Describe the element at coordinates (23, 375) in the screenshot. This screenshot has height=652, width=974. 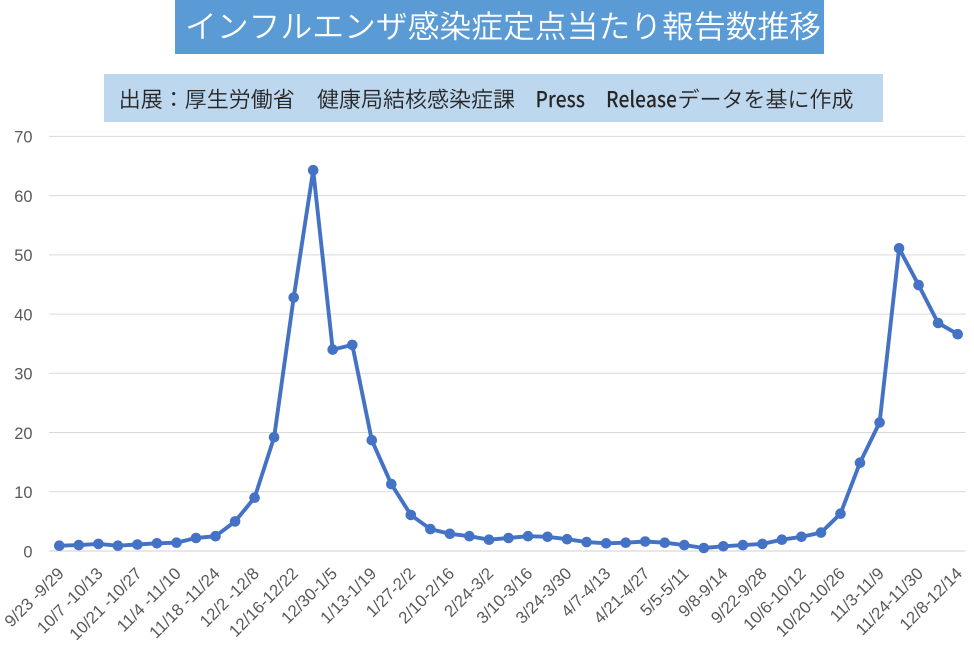
I see `svg-text: 30` at that location.